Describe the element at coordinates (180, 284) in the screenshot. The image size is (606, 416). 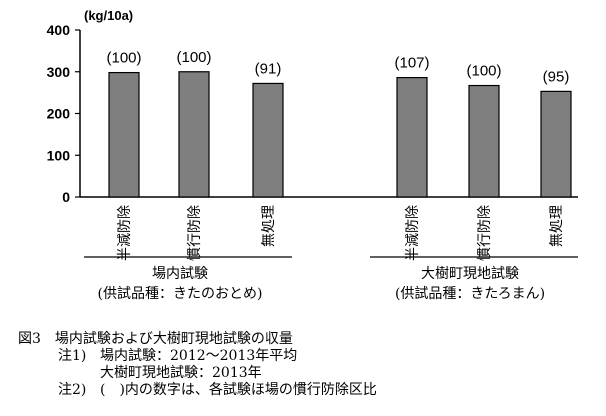
I see `group-label-block-1: 場内試験 (供試品種：きたのおとめ)` at that location.